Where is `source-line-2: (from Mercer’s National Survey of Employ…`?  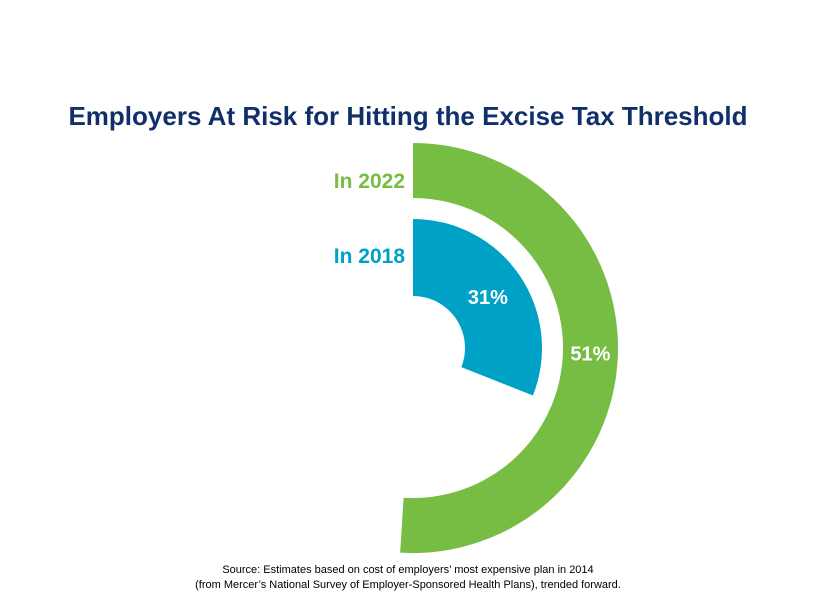 source-line-2: (from Mercer’s National Survey of Employ… is located at coordinates (408, 585).